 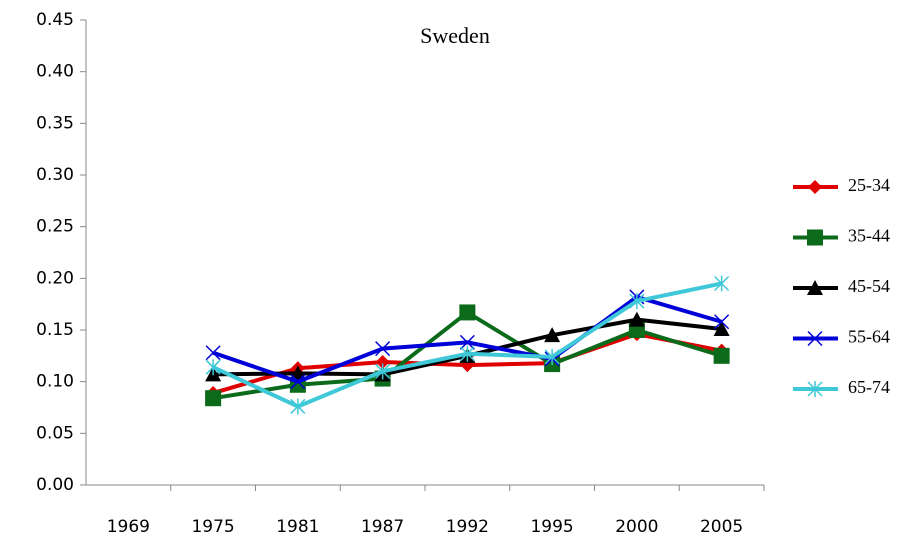 What do you see at coordinates (55, 278) in the screenshot?
I see `y-tick-label: 0.20` at bounding box center [55, 278].